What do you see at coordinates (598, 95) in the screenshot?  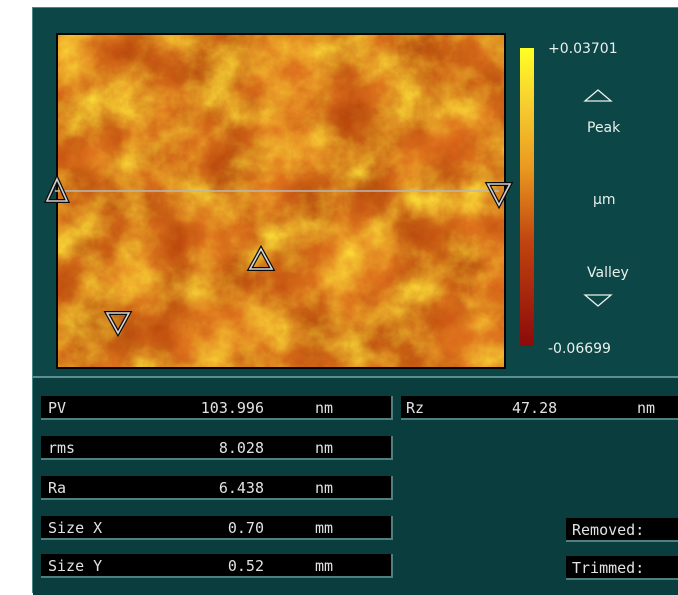 I see `peak-arrow-icon` at bounding box center [598, 95].